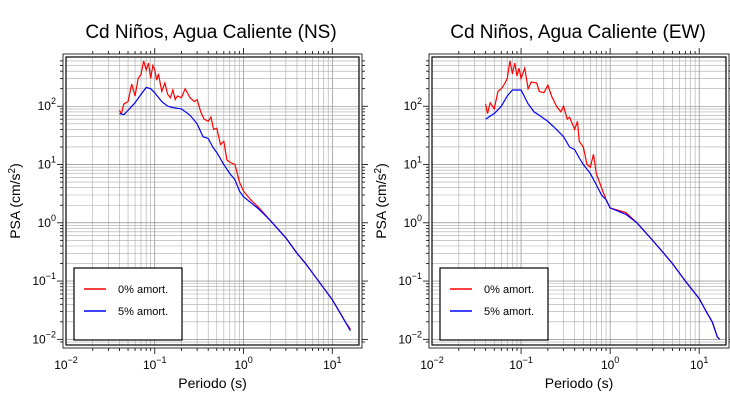  I want to click on chart-title: Cd Niños, Agua Caliente (EW), so click(578, 32).